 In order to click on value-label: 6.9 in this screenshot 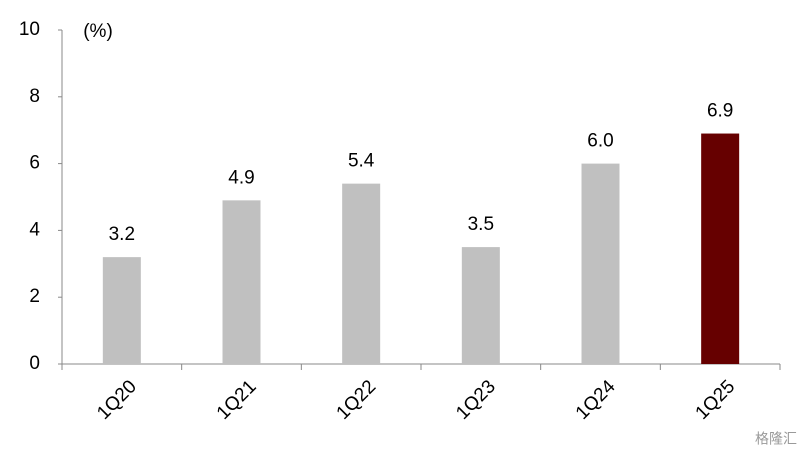, I will do `click(720, 111)`.